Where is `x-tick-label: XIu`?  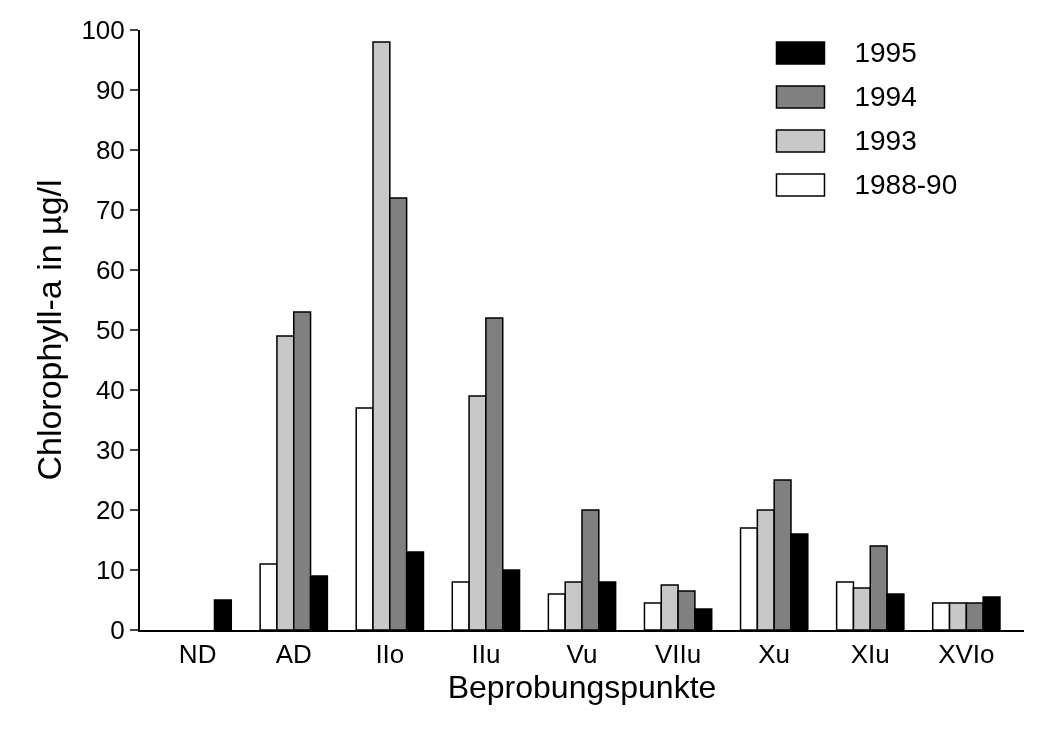
x-tick-label: XIu is located at coordinates (870, 654).